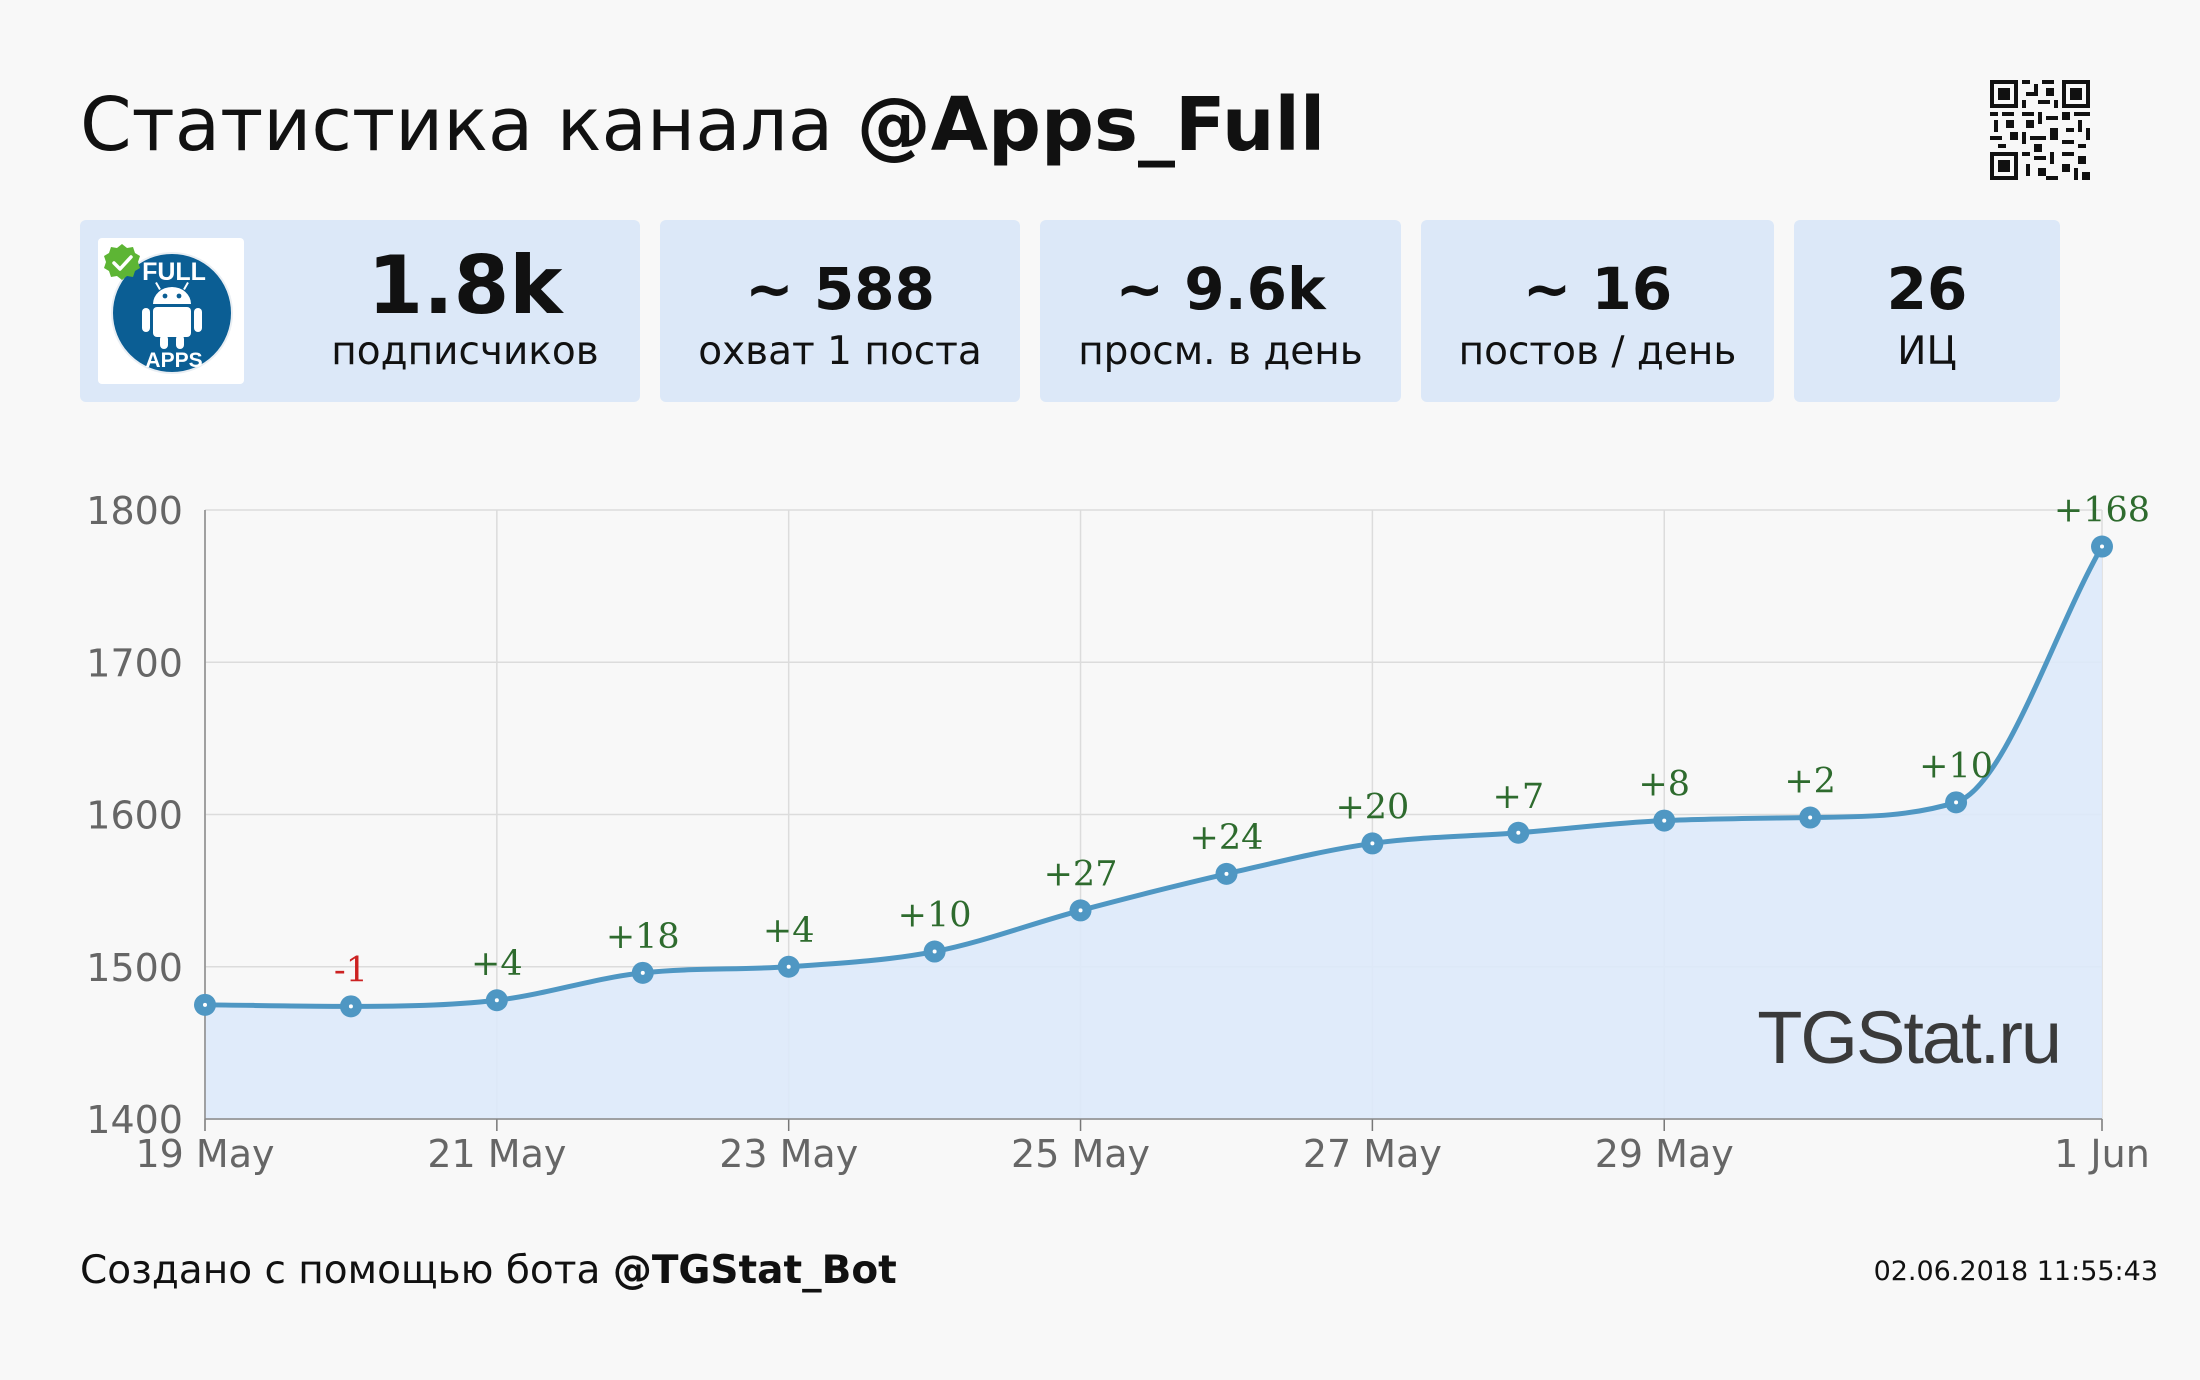  What do you see at coordinates (1927, 351) in the screenshot?
I see `stat-label-citation-index: ИЦ` at bounding box center [1927, 351].